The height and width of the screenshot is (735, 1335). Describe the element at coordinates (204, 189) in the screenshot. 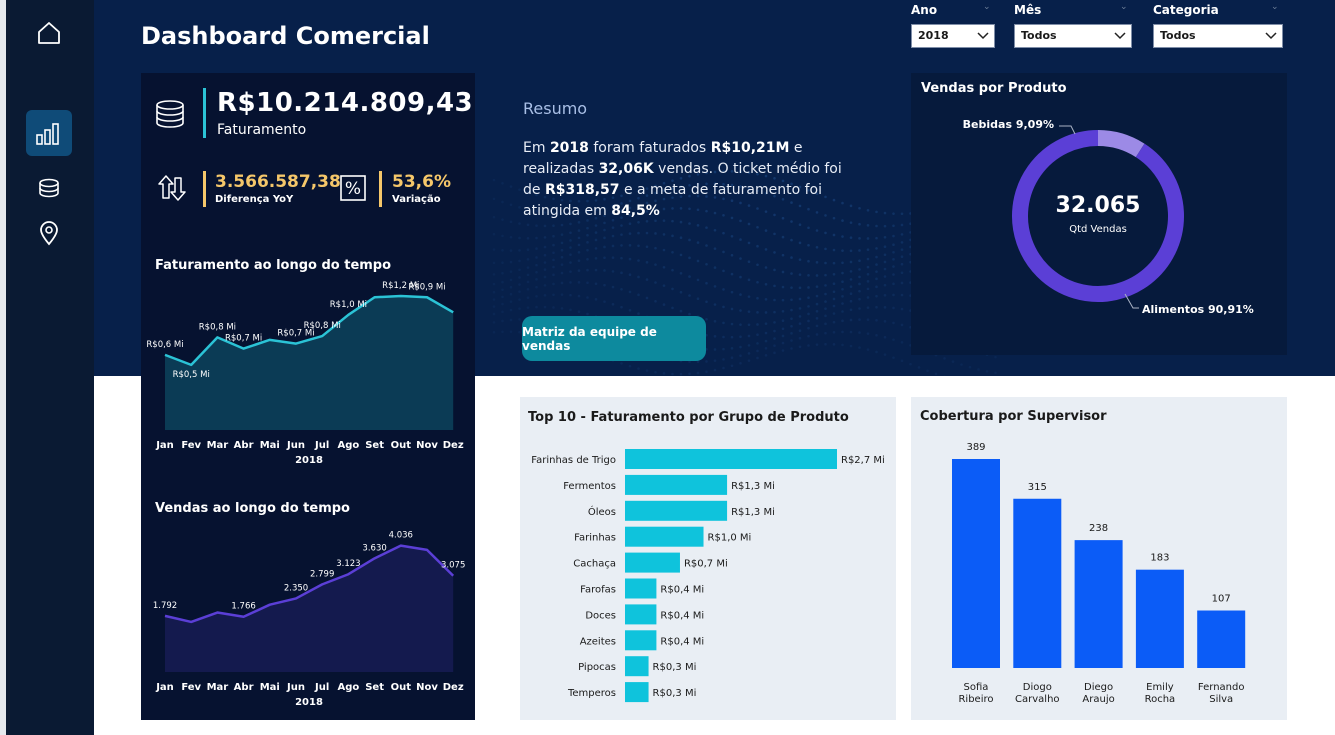

I see `kpi-accent-bar` at that location.